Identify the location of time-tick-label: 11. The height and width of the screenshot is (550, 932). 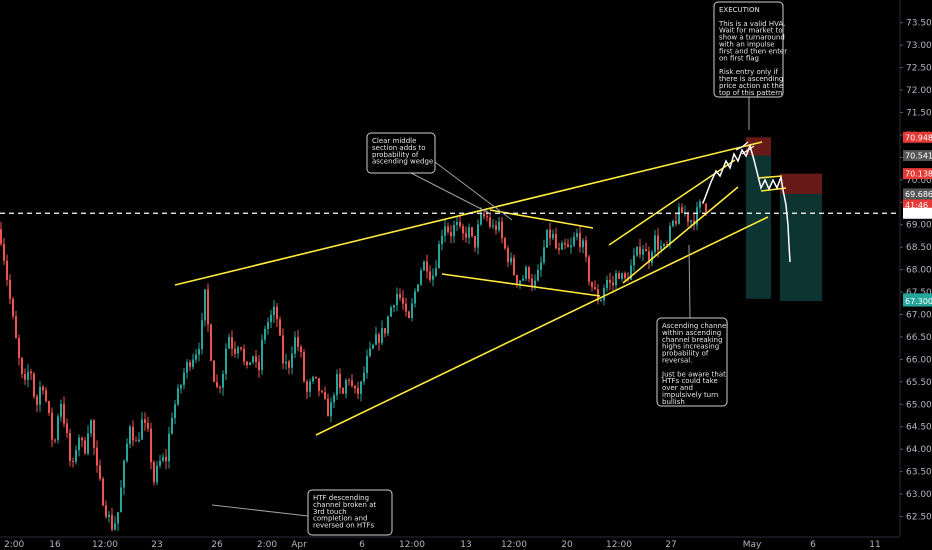
(874, 545).